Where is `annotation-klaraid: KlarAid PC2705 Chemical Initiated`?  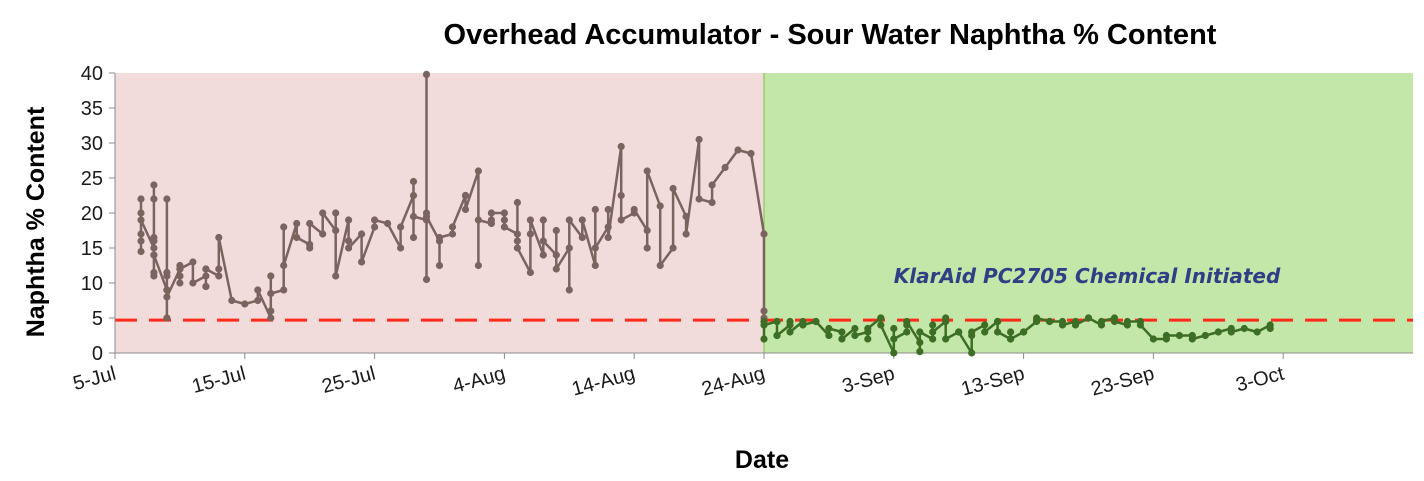
annotation-klaraid: KlarAid PC2705 Chemical Initiated is located at coordinates (1087, 276).